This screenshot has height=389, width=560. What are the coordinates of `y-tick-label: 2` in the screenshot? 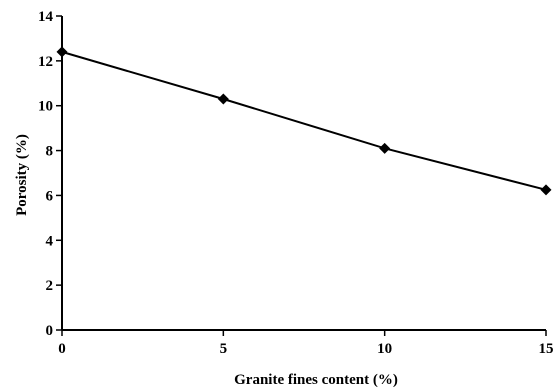 It's located at (50, 286).